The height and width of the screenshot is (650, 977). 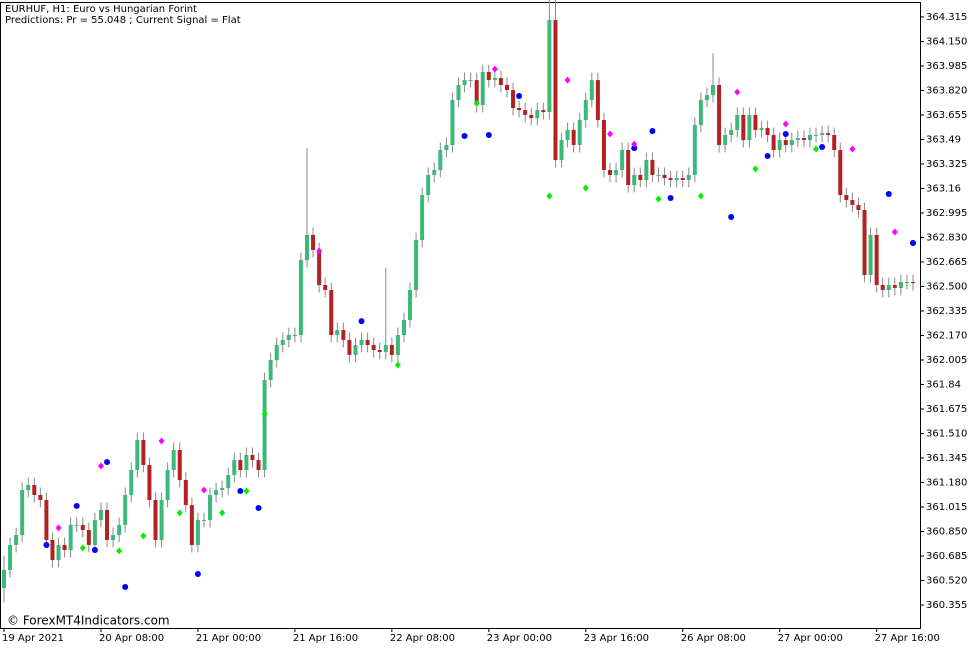 What do you see at coordinates (943, 384) in the screenshot?
I see `y-tick-label: 361.84` at bounding box center [943, 384].